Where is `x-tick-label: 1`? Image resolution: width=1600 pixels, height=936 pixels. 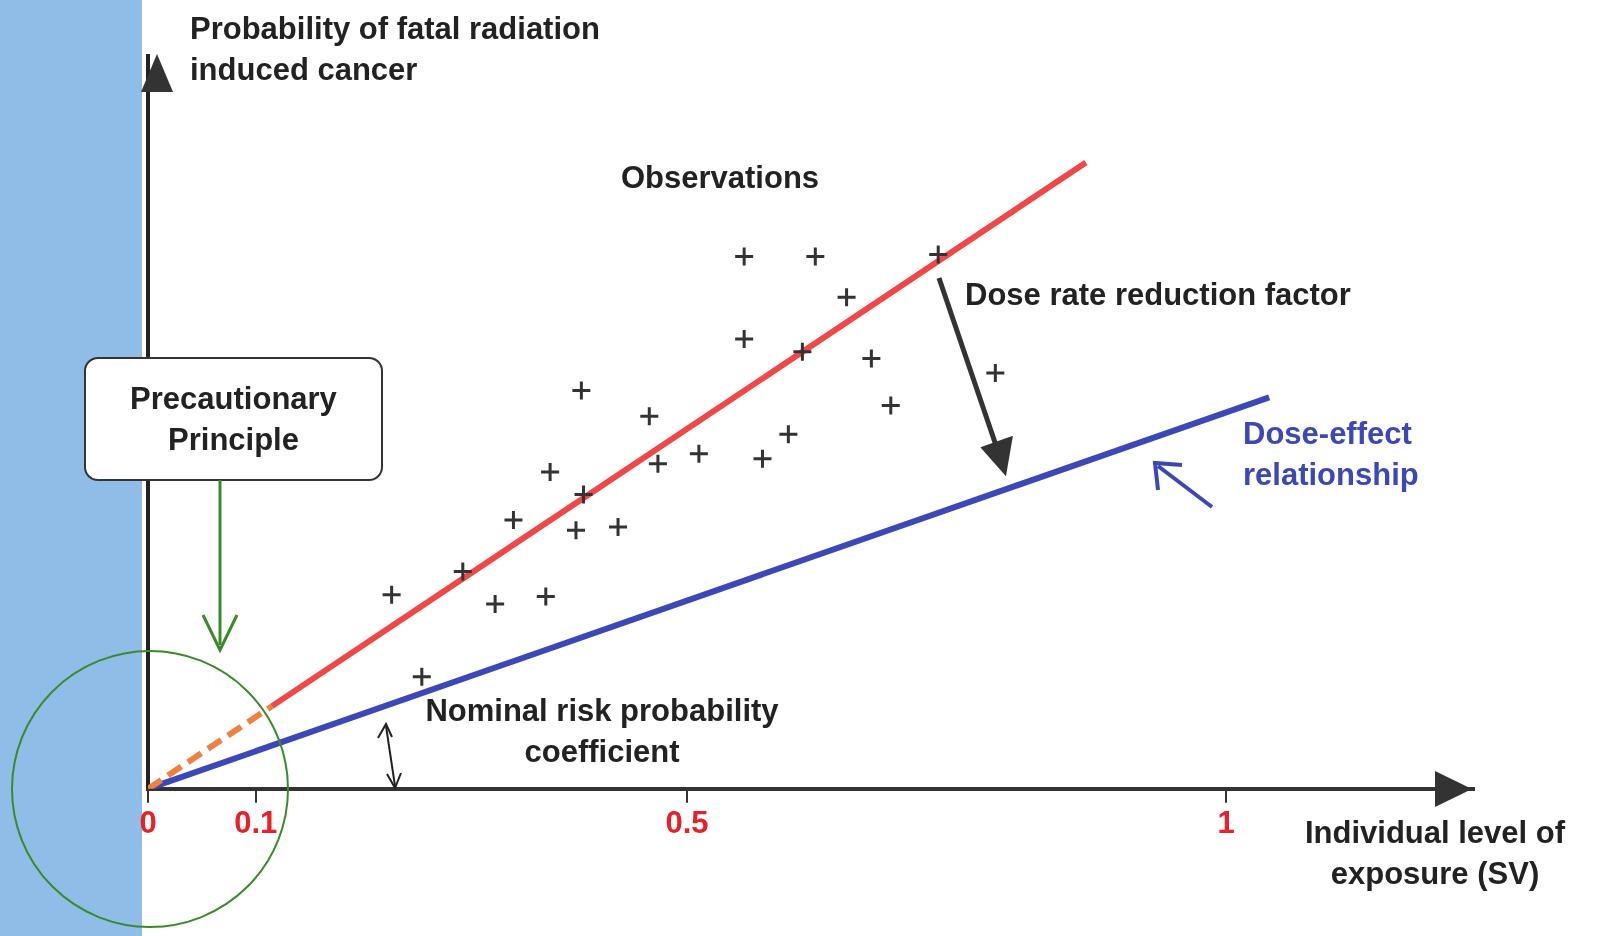
x-tick-label: 1 is located at coordinates (1226, 822).